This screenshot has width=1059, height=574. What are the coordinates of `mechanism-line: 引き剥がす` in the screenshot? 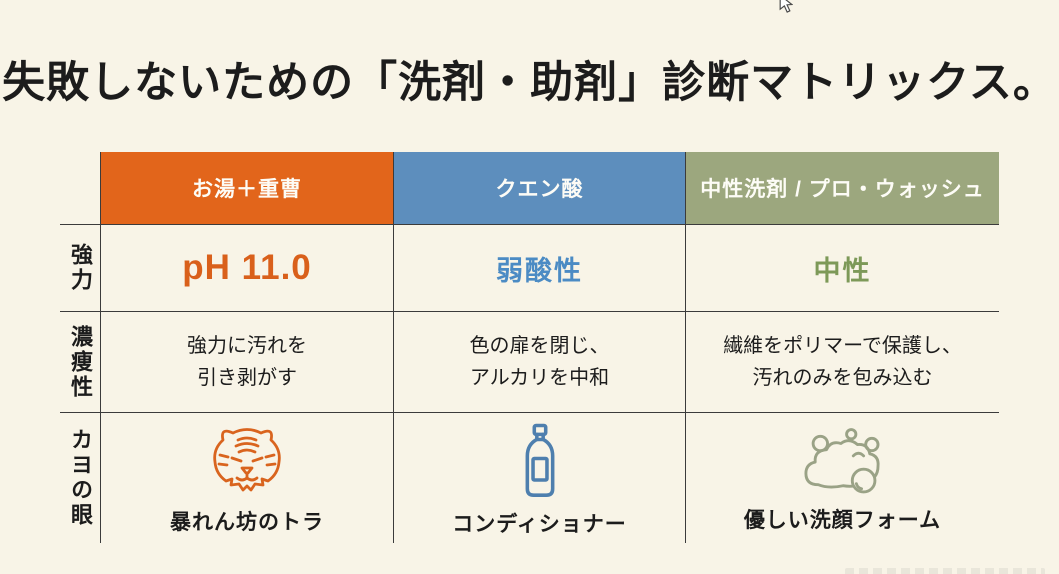 It's located at (247, 378).